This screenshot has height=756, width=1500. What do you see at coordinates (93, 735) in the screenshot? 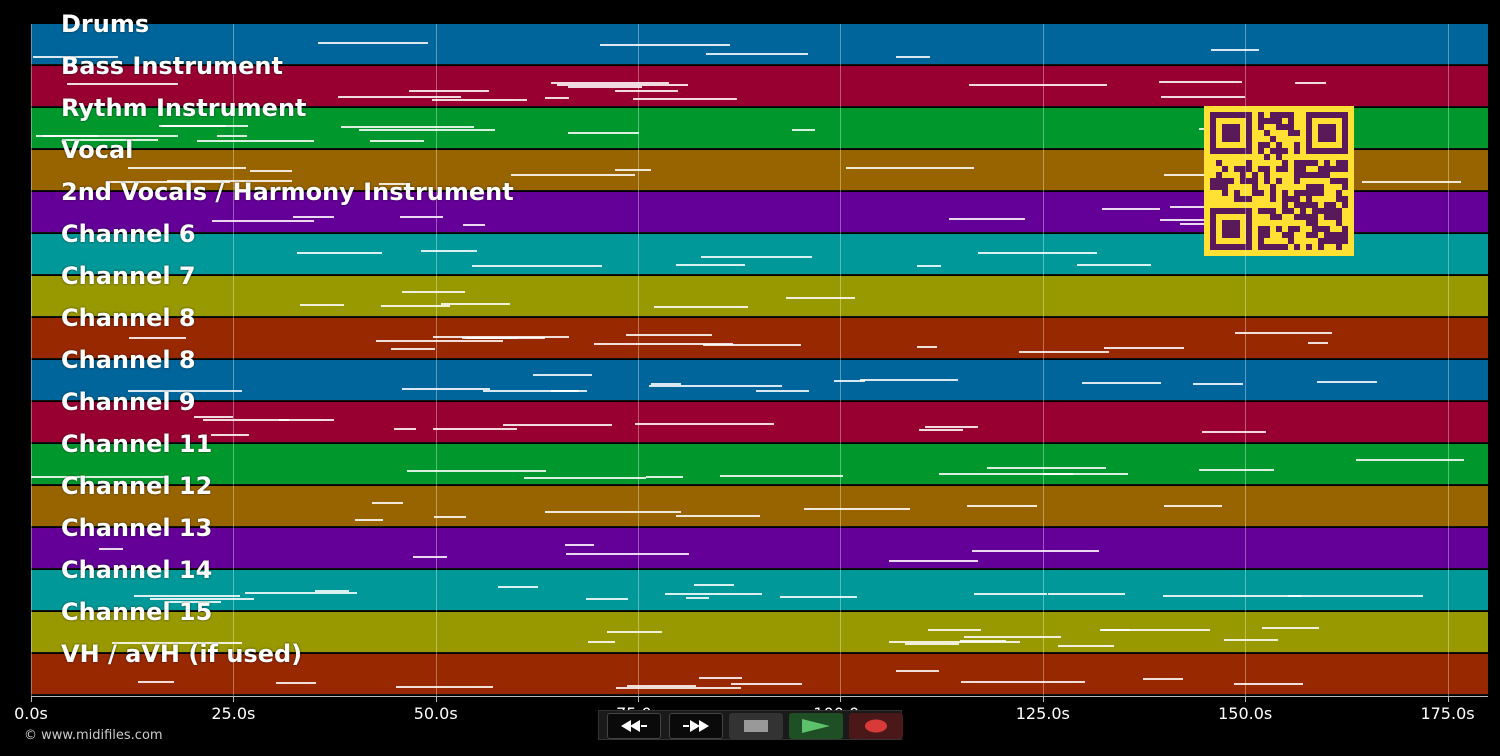
I see `copyright-text: © www.midifiles.com` at bounding box center [93, 735].